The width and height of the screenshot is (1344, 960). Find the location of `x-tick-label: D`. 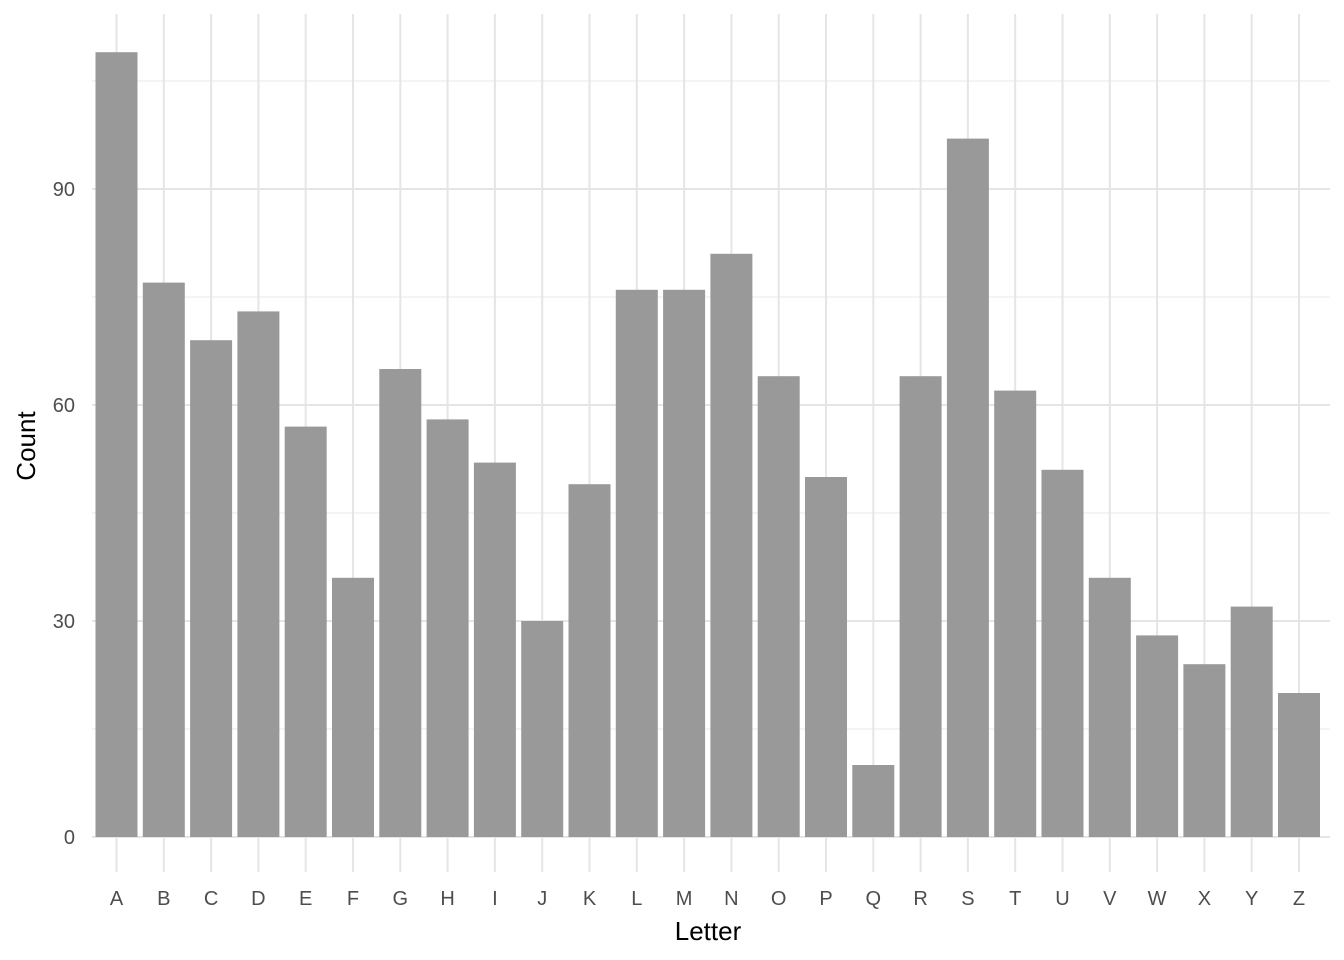

x-tick-label: D is located at coordinates (258, 899).